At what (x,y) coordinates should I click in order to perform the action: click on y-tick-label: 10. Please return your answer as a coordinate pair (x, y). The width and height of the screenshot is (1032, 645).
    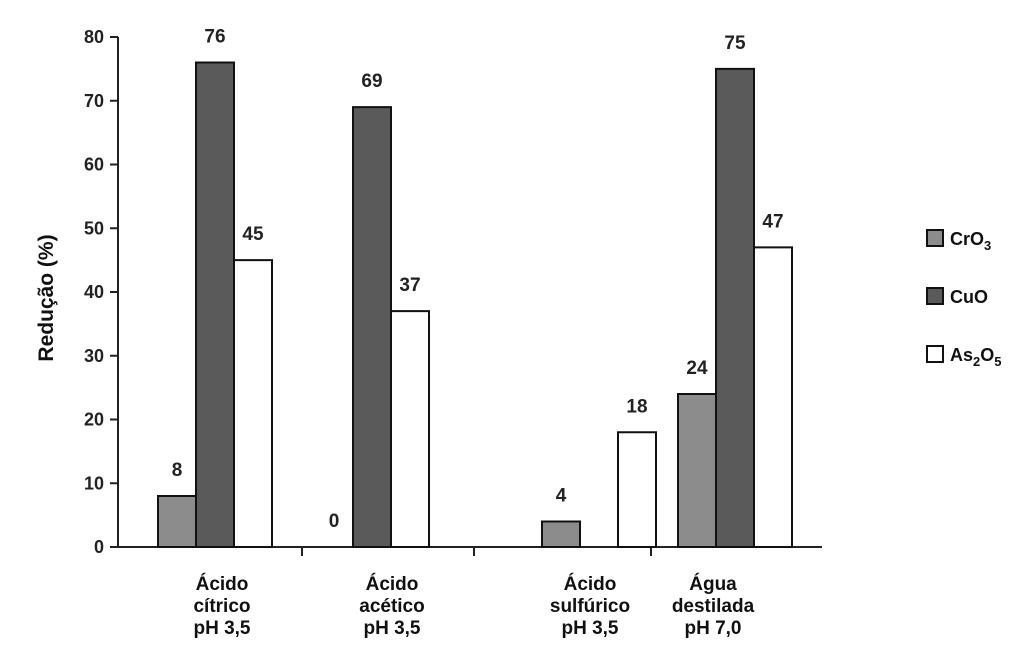
    Looking at the image, I should click on (94, 483).